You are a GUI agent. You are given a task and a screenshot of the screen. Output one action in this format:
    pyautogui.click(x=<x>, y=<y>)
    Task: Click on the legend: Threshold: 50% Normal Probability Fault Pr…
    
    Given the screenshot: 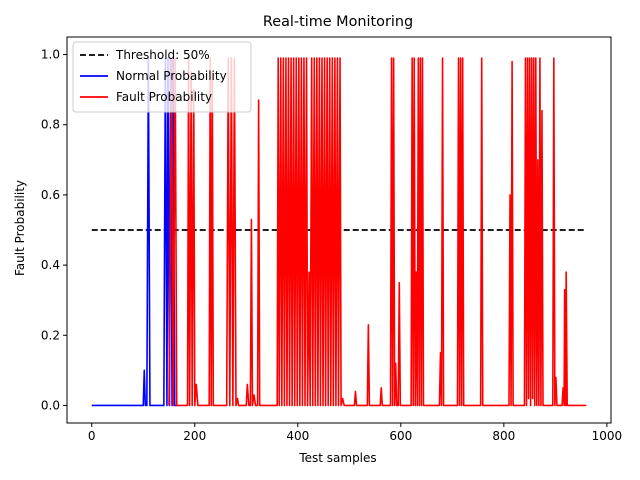 What is the action you would take?
    pyautogui.click(x=162, y=77)
    